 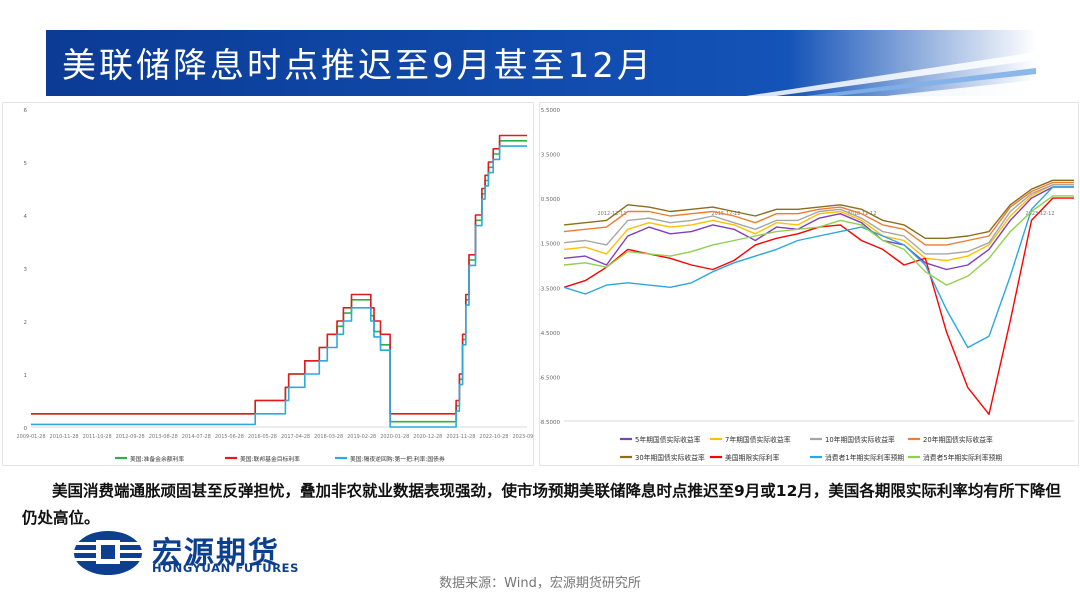 I want to click on legend-label: 5年期国债实际收益率, so click(x=668, y=439).